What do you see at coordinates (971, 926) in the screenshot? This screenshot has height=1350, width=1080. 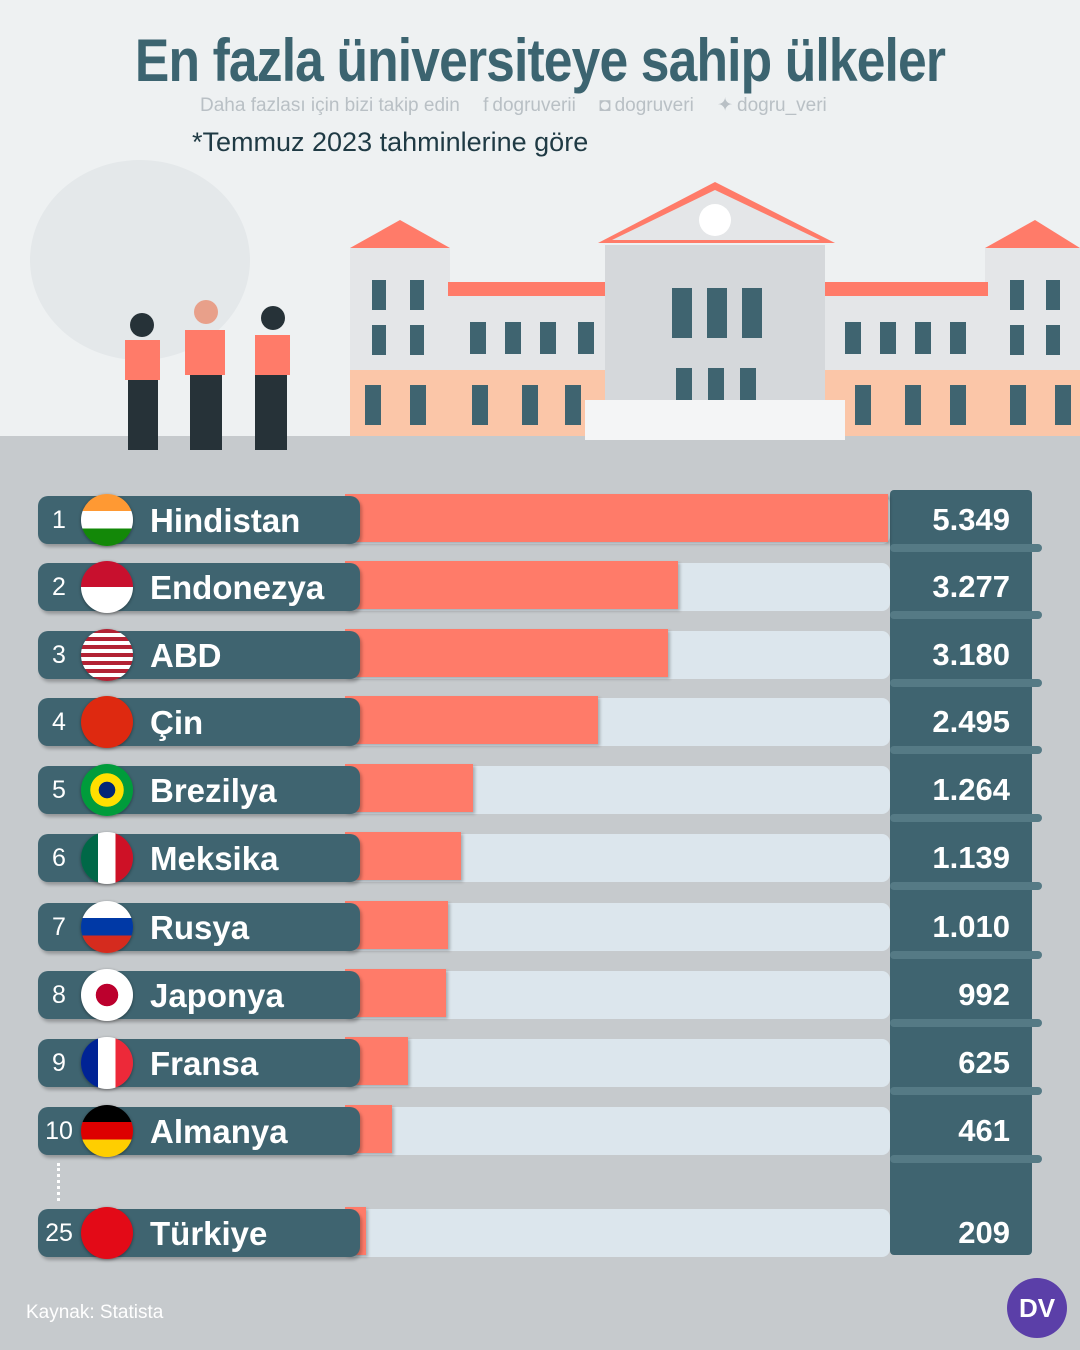 I see `value-label: 1.010` at bounding box center [971, 926].